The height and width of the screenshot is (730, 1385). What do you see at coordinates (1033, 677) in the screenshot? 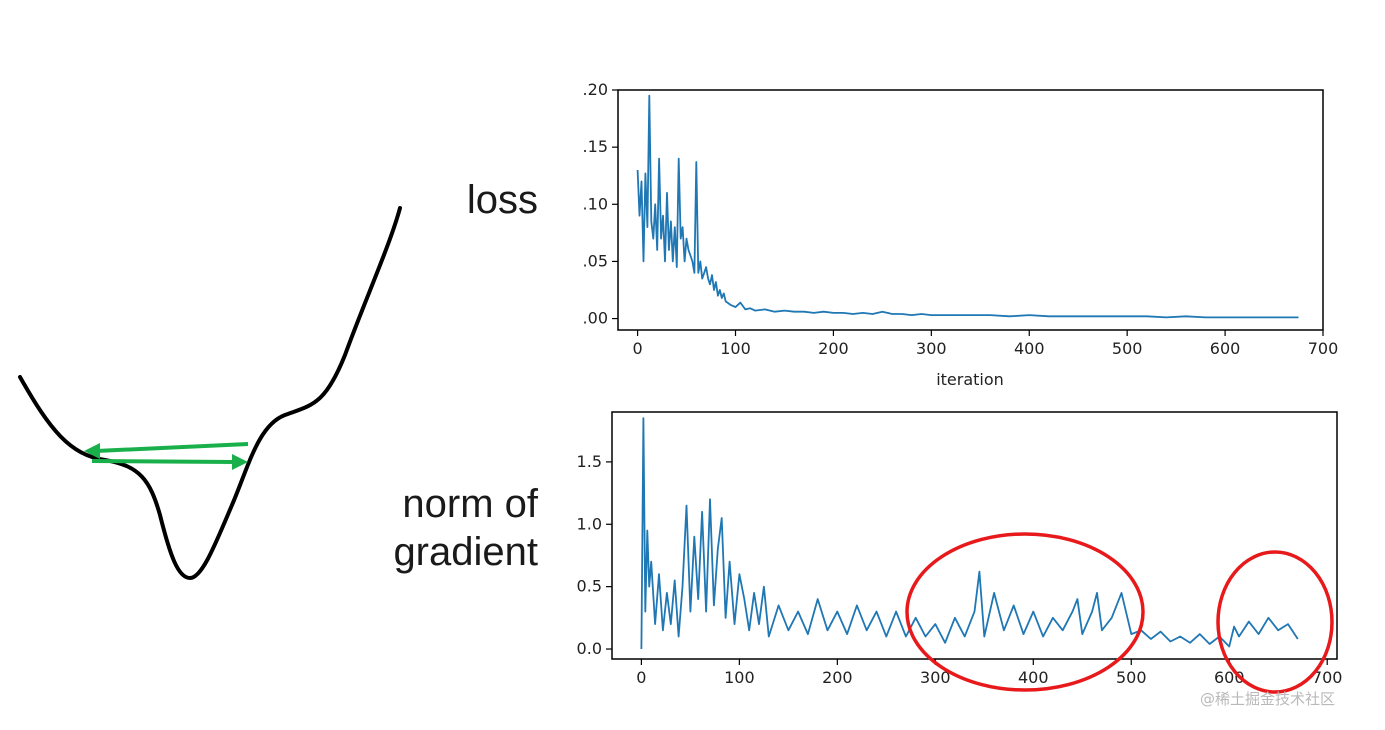
I see `grad-x-tick-label: 400` at bounding box center [1033, 677].